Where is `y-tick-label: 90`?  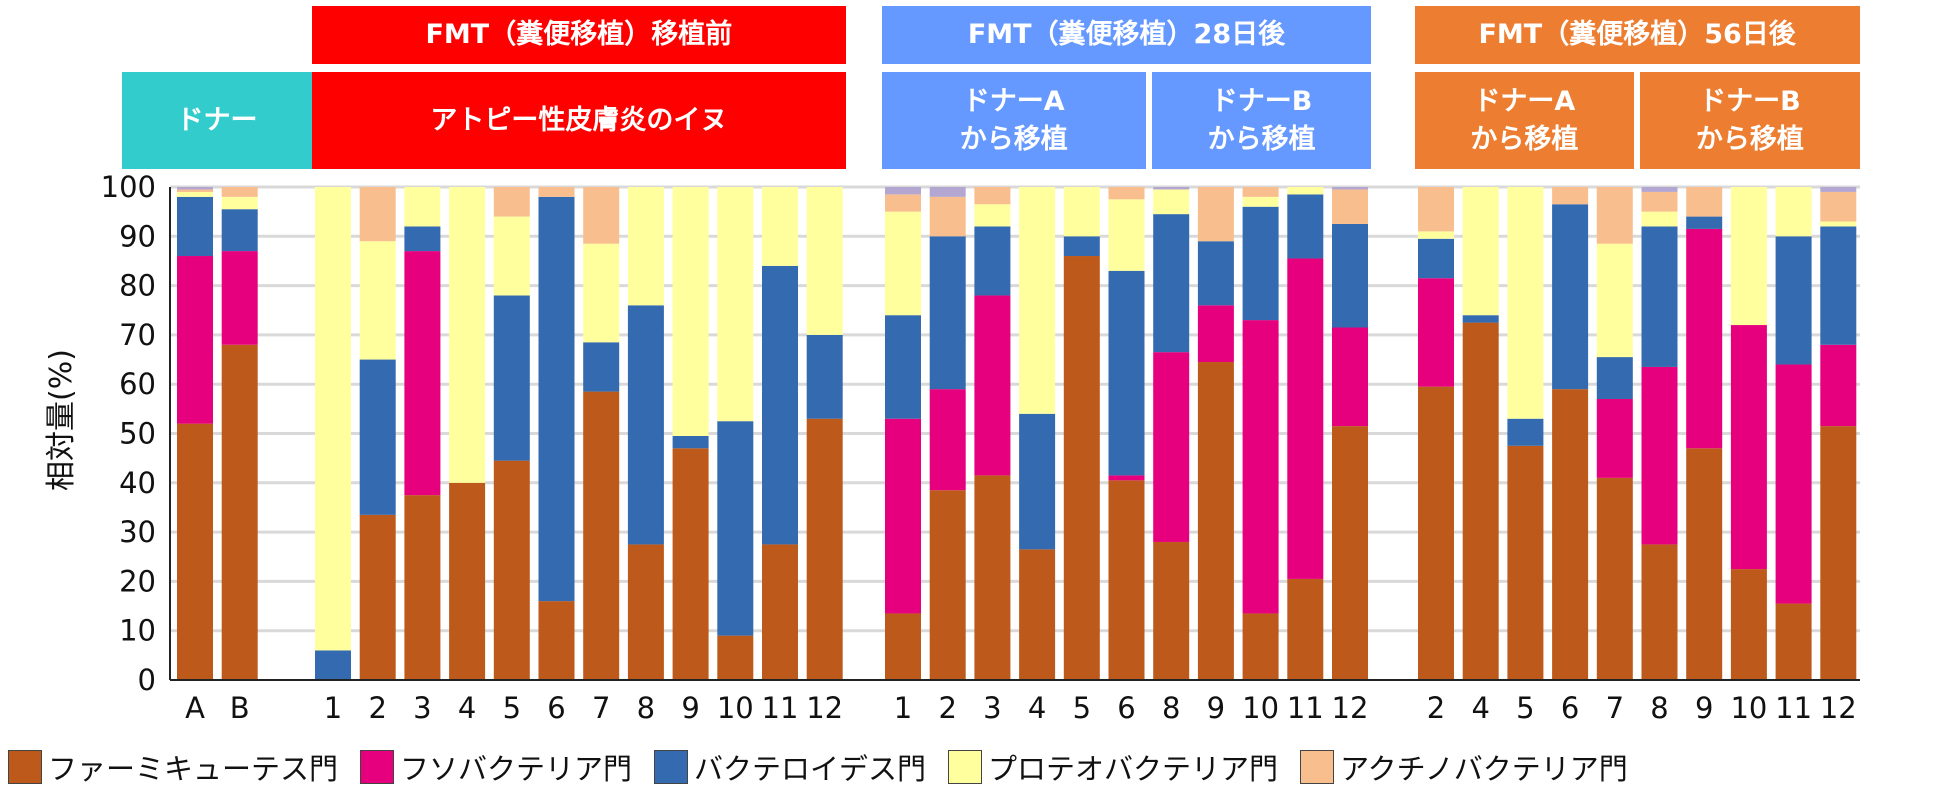
y-tick-label: 90 is located at coordinates (137, 236).